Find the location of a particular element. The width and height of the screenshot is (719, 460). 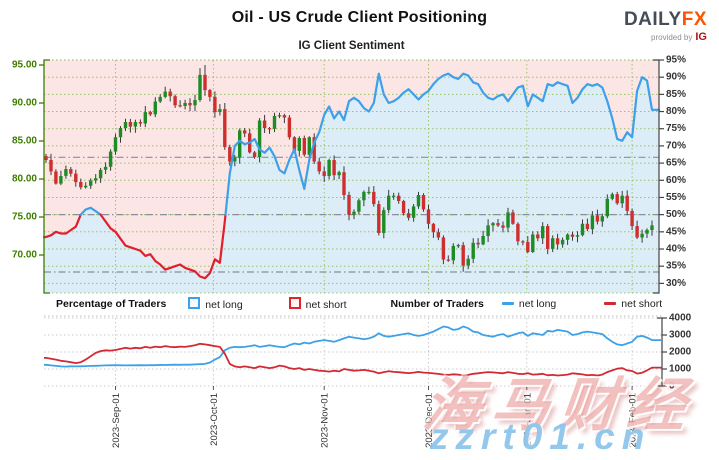

legend-pct-net-long: net long is located at coordinates (215, 304).